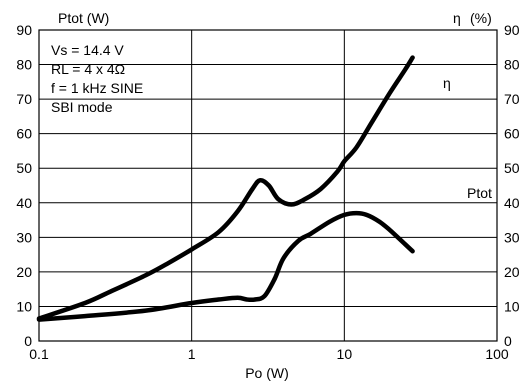 This screenshot has height=383, width=528. I want to click on right-y-tick-label: 0, so click(508, 341).